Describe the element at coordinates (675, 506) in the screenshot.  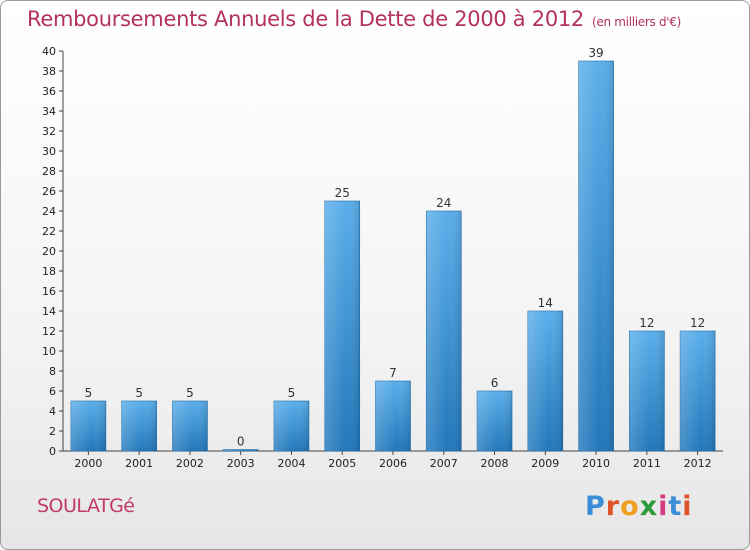
I see `logo-letter: t` at that location.